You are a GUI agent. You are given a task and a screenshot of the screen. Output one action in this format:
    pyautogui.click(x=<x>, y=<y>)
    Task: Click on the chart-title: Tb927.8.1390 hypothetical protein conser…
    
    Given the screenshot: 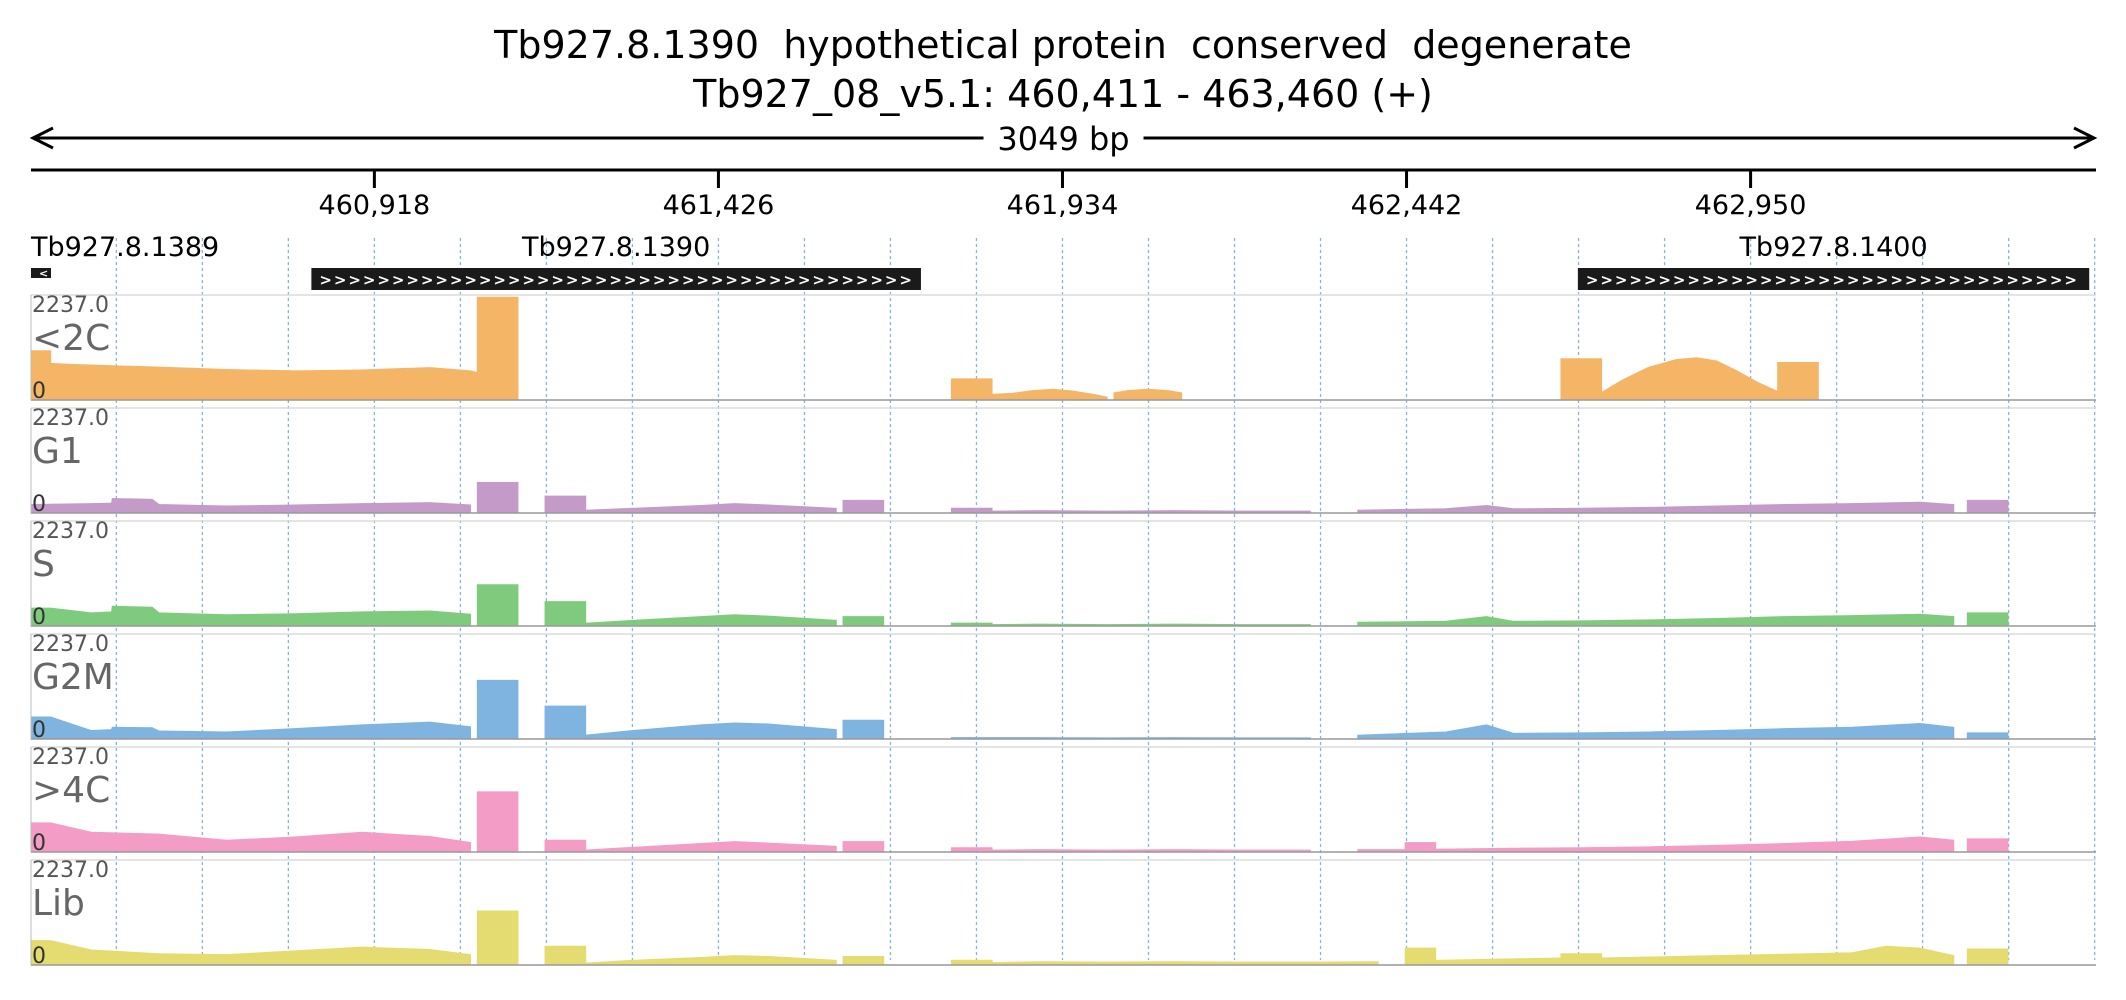 What is the action you would take?
    pyautogui.click(x=1063, y=45)
    